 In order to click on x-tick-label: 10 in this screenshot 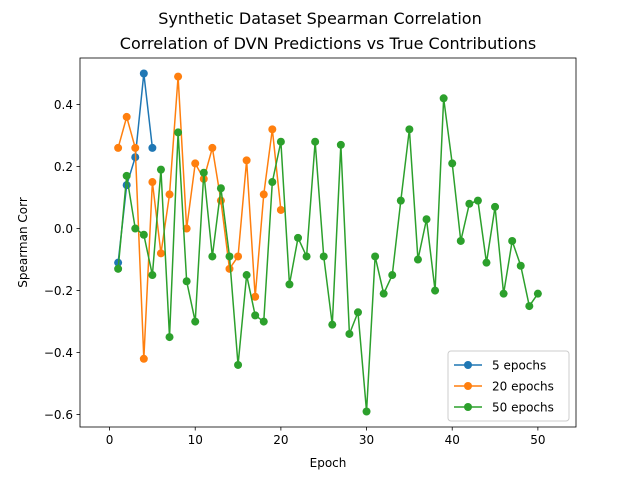, I will do `click(195, 440)`.